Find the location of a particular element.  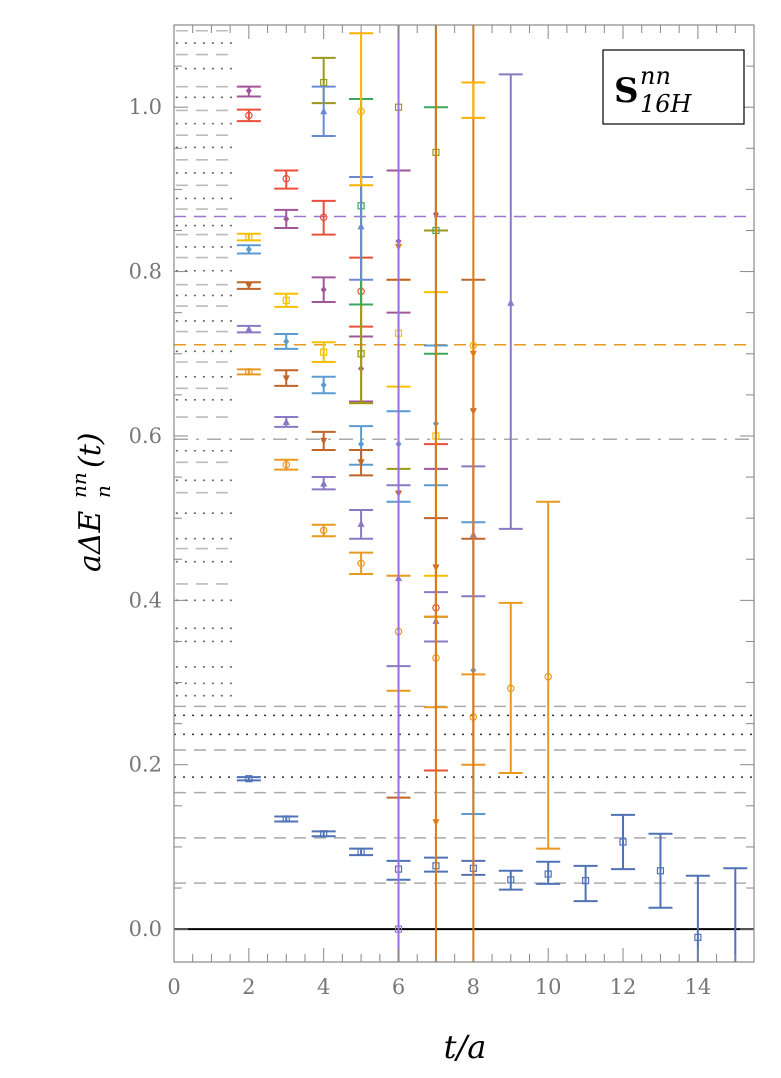

series-gold-wide is located at coordinates (417, 191).